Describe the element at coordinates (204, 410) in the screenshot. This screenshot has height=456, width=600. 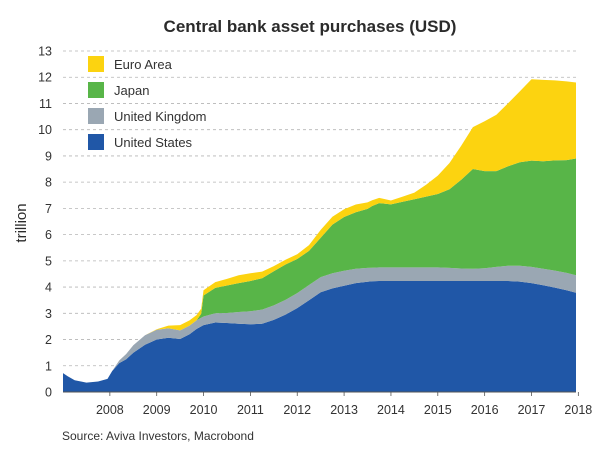
I see `x-tick-label: 2010` at that location.